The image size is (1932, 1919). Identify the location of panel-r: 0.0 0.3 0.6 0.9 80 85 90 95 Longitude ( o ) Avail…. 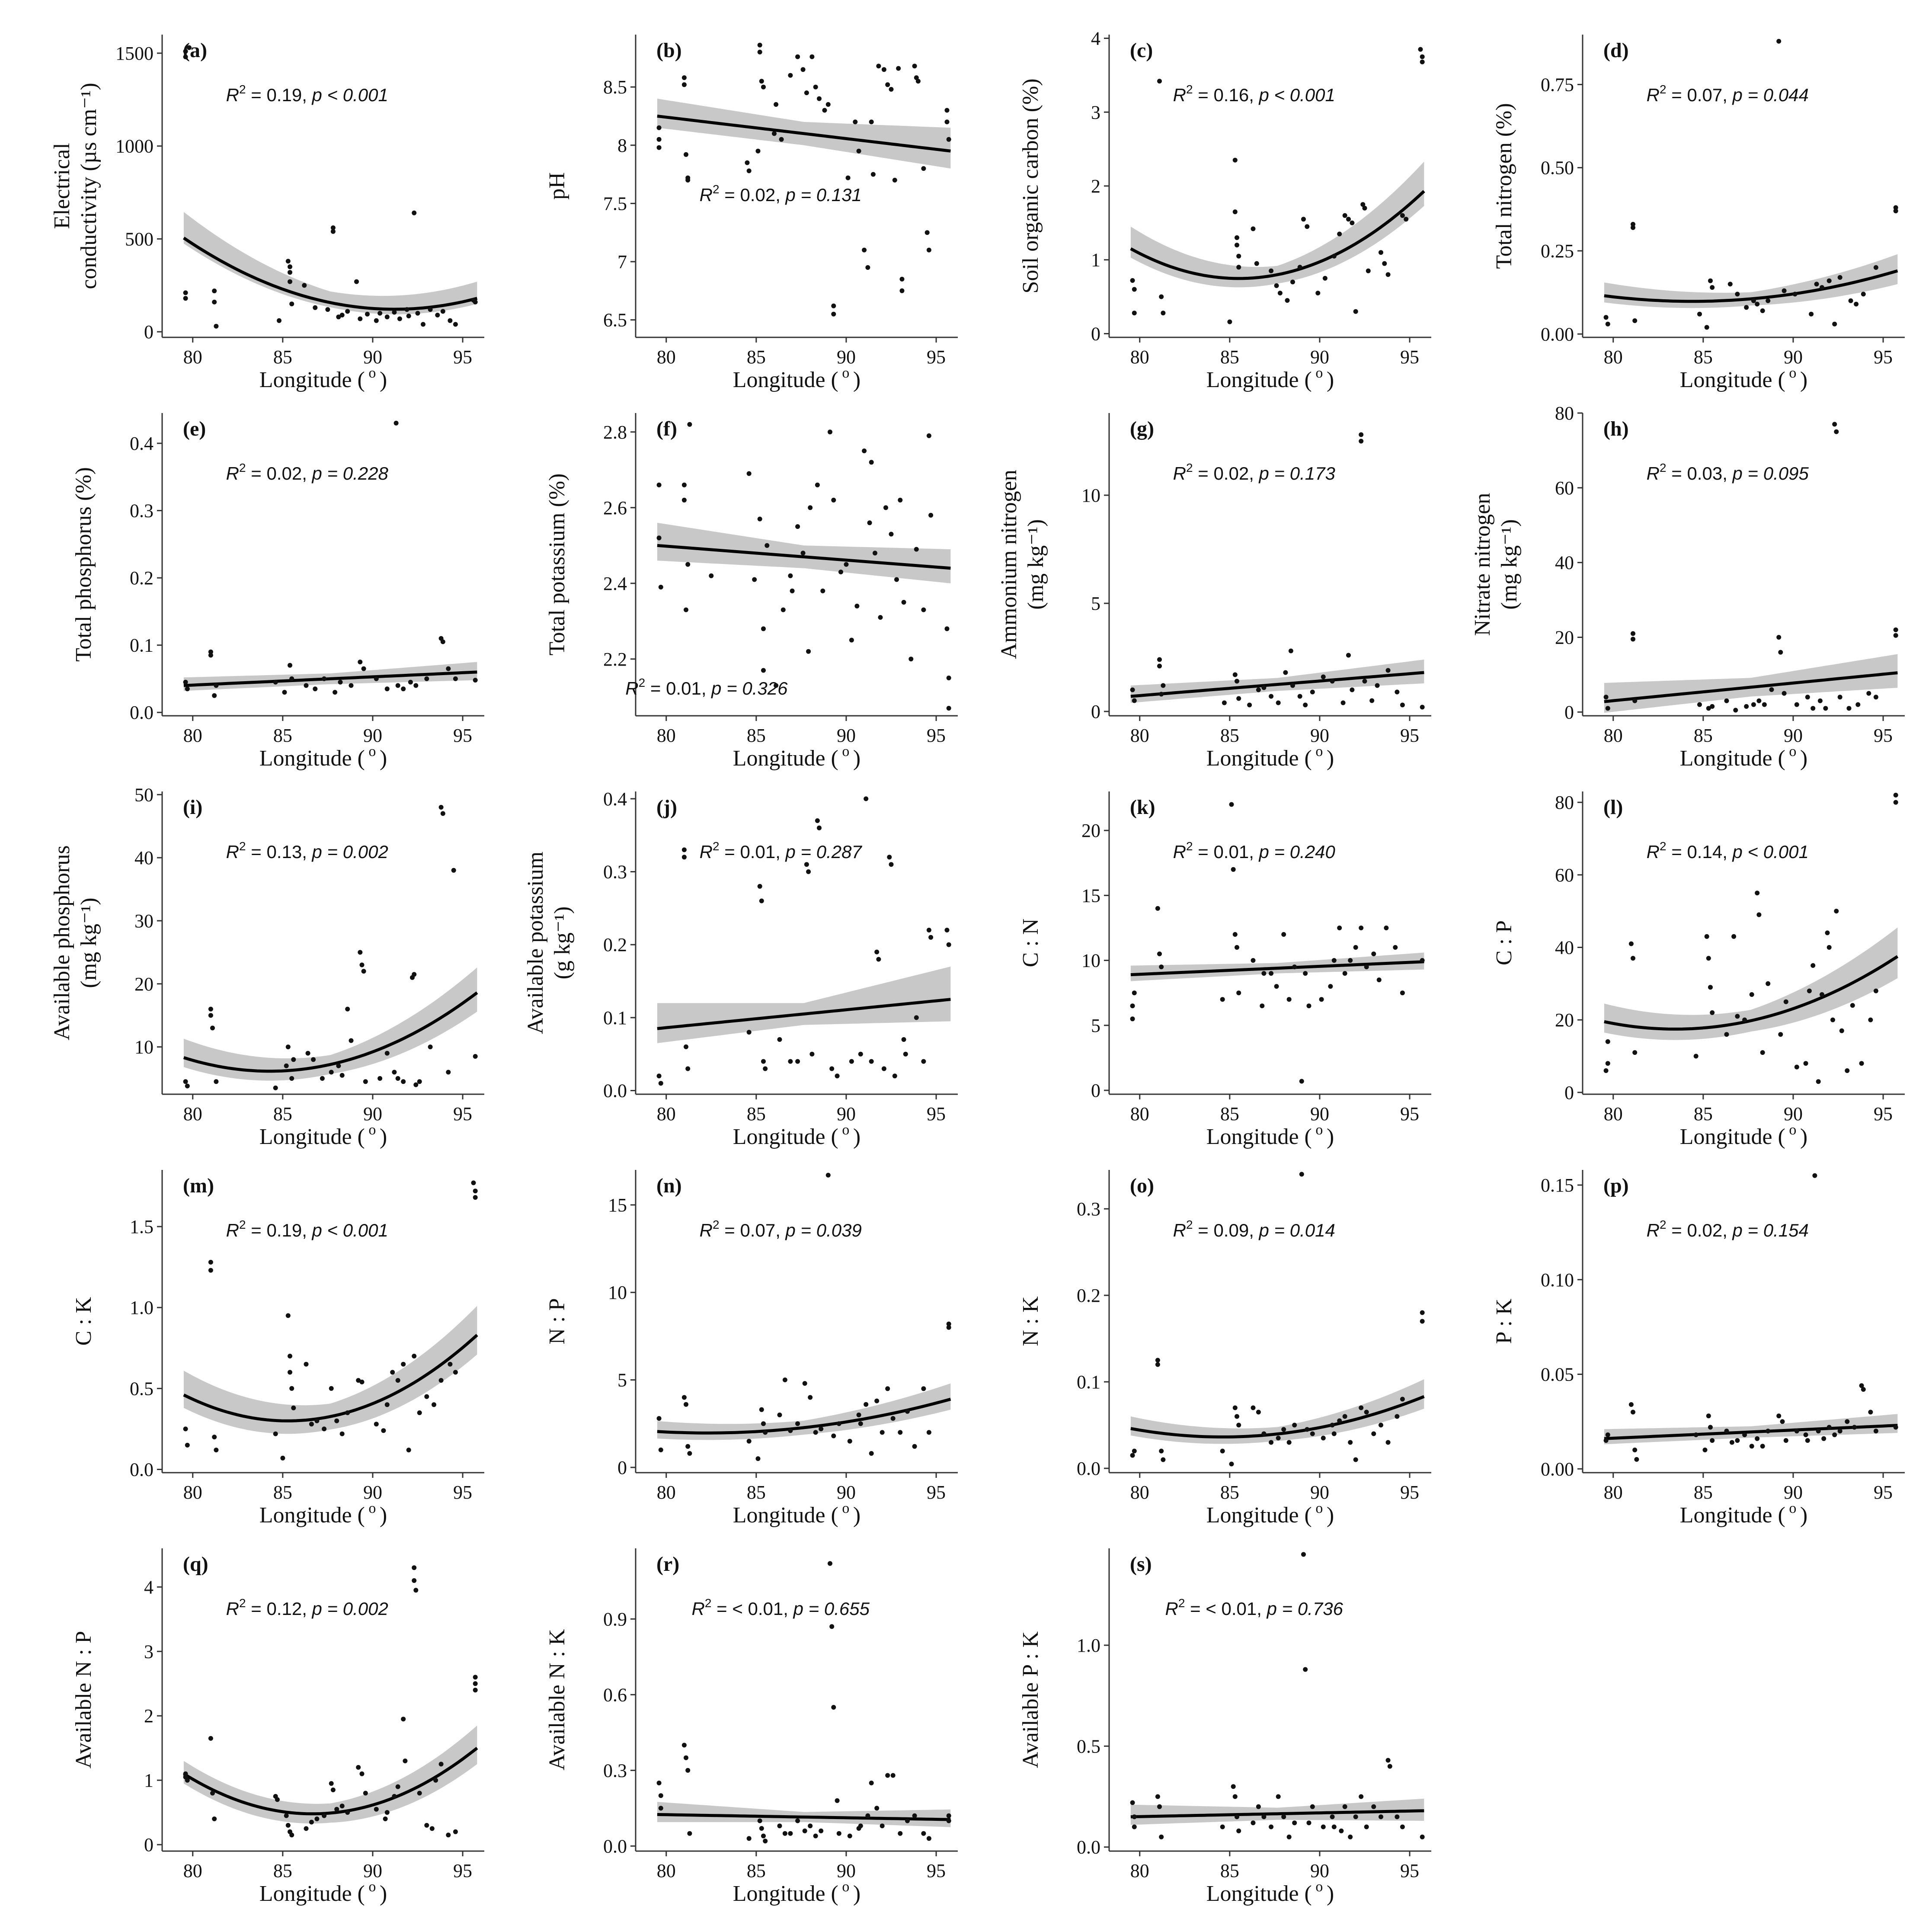
(751, 1727).